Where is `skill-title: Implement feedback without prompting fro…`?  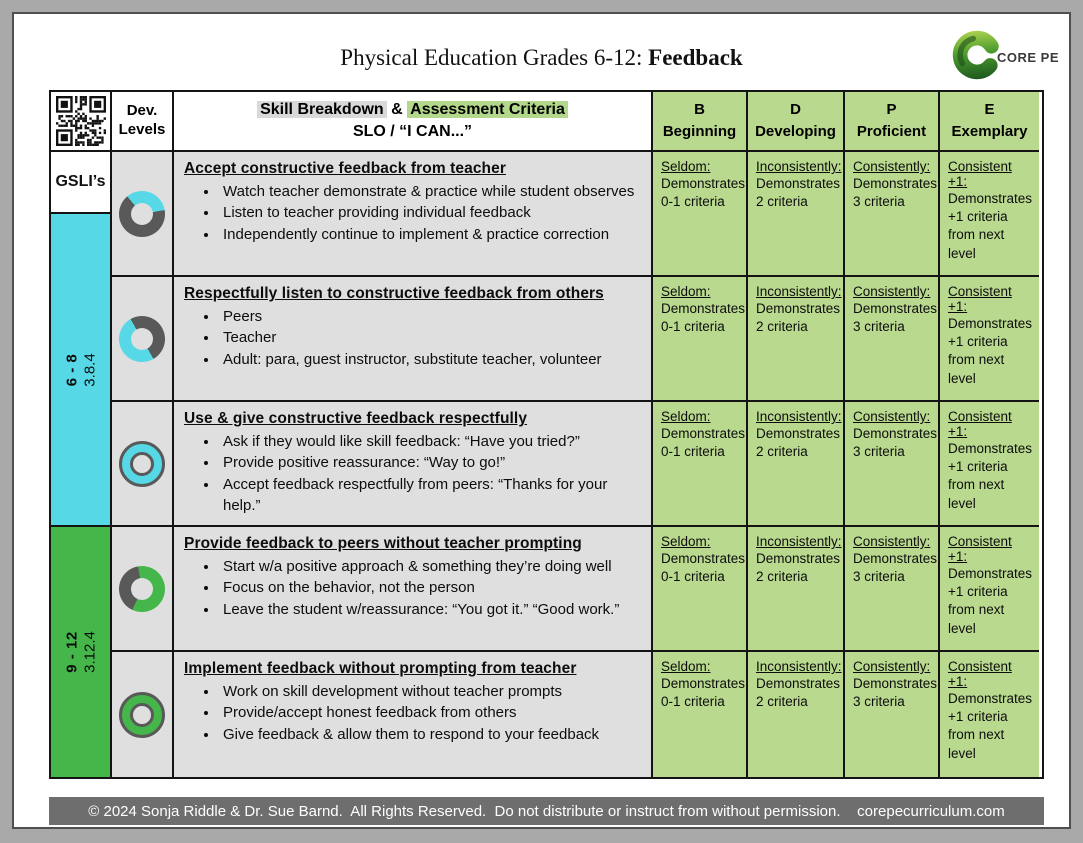
skill-title: Implement feedback without prompting fro… is located at coordinates (380, 668).